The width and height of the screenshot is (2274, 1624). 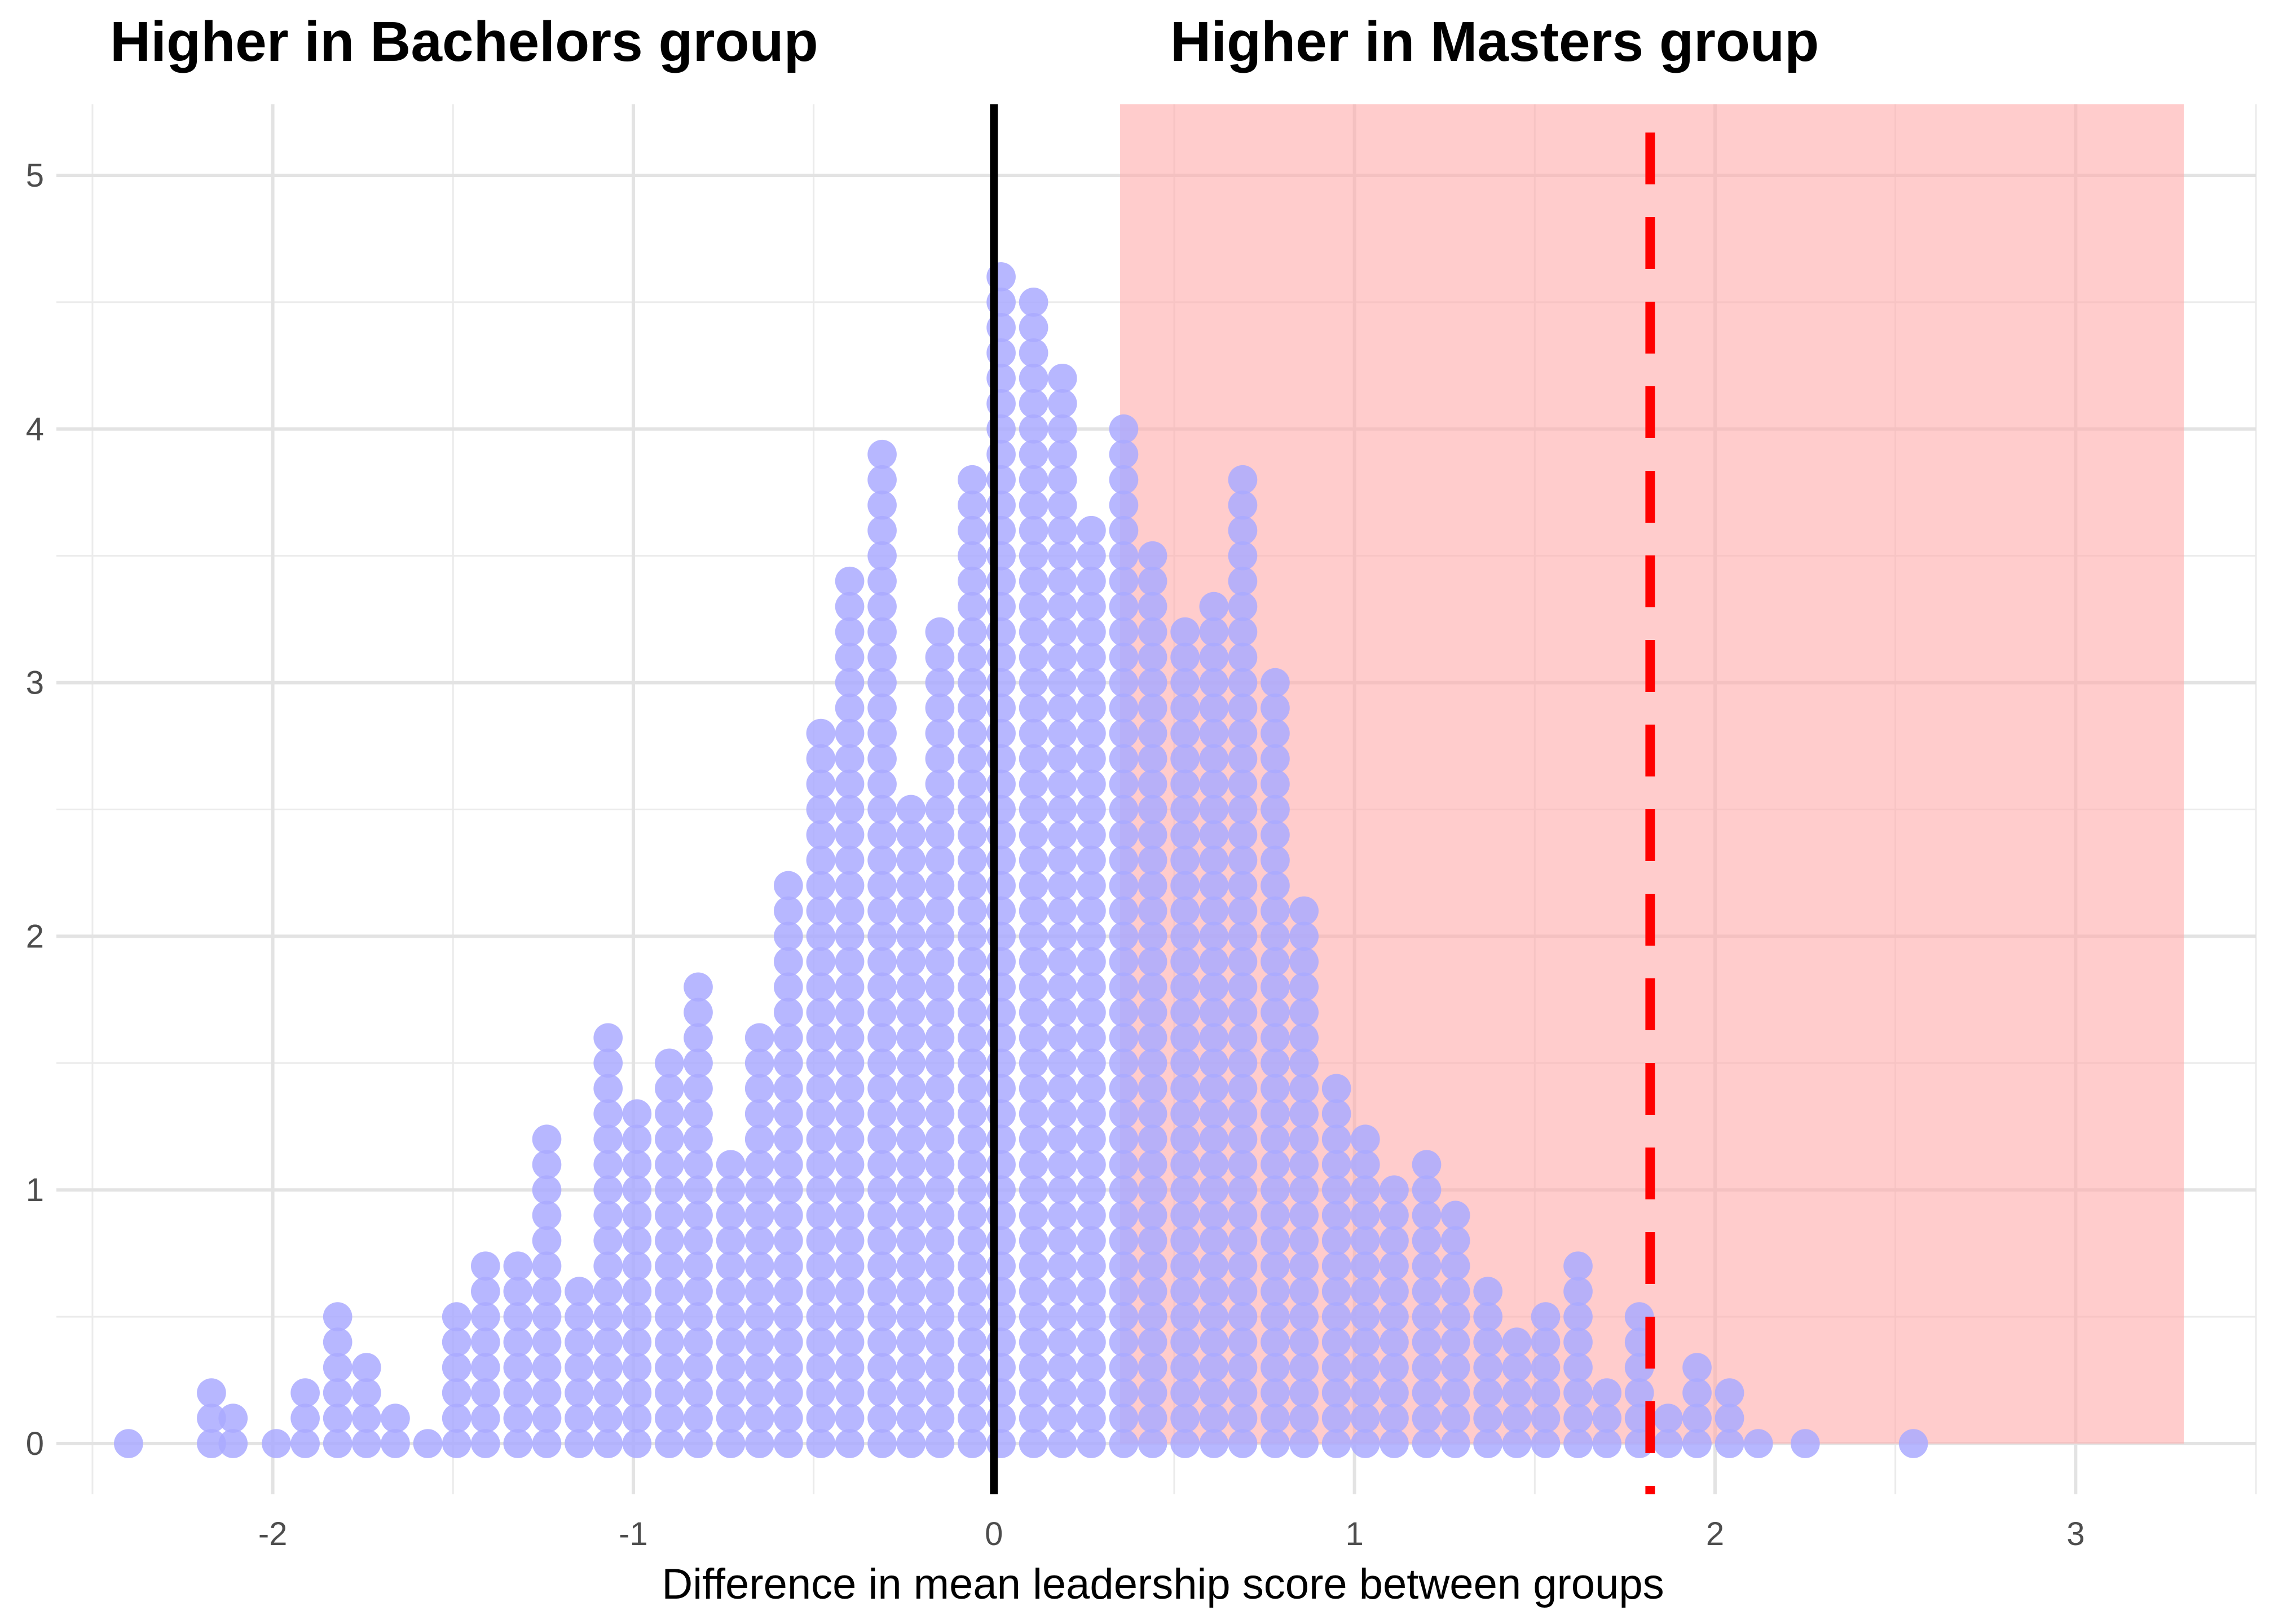 I want to click on x-tick-labels: -2 -1 0 1 2 3, so click(x=1171, y=1534).